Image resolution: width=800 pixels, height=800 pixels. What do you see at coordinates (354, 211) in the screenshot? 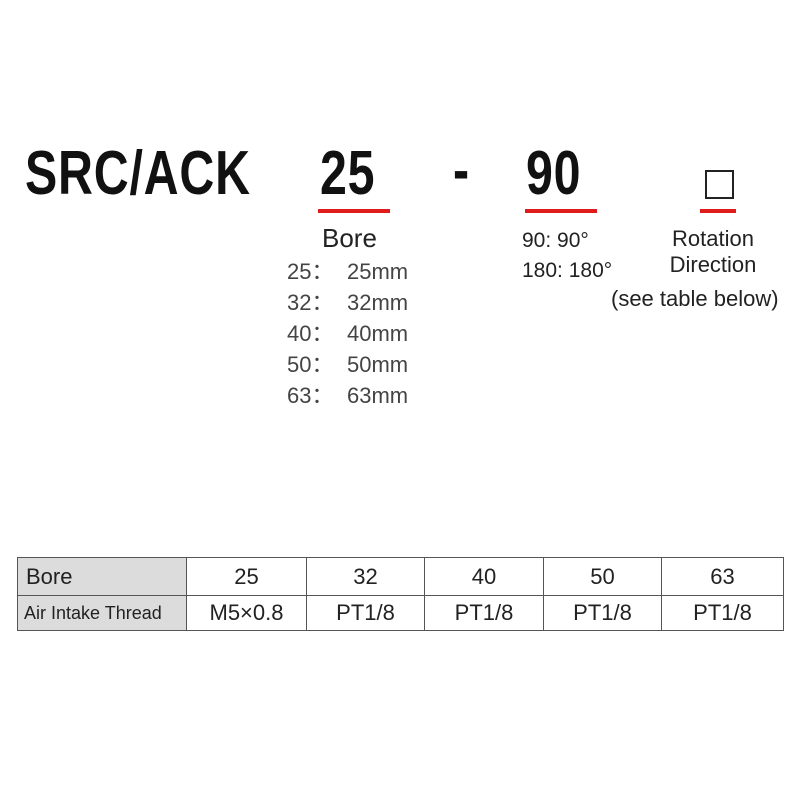
I see `bore-underline` at bounding box center [354, 211].